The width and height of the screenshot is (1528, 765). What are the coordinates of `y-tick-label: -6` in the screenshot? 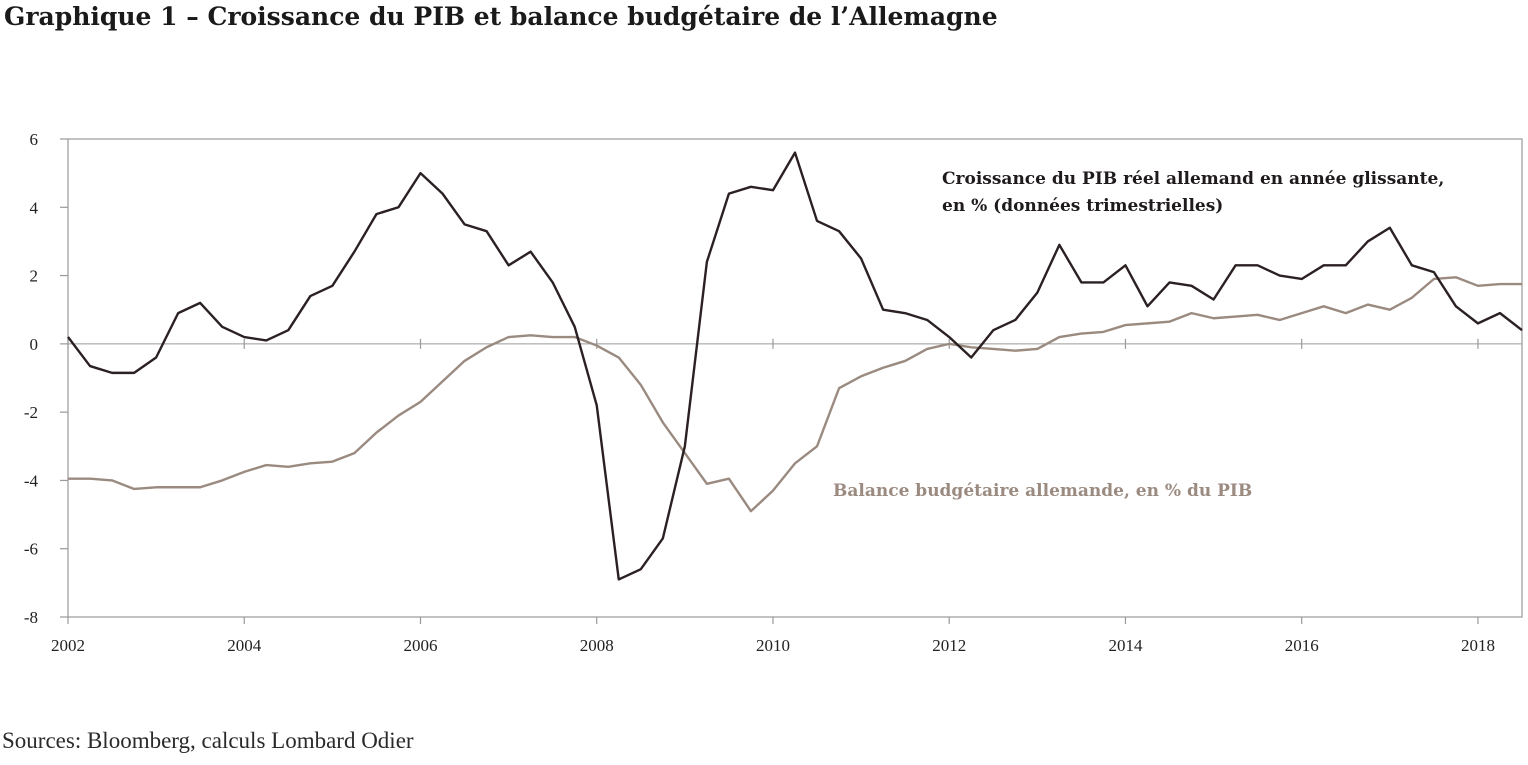 It's located at (31, 549).